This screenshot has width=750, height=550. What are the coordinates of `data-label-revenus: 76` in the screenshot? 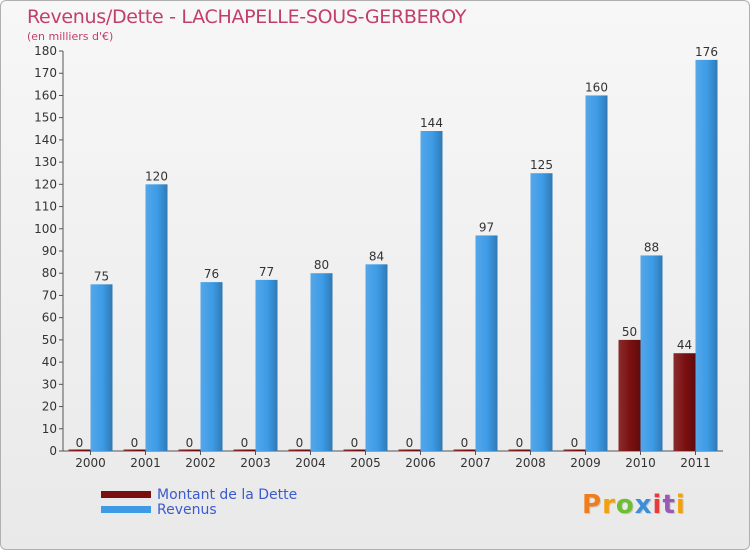 It's located at (211, 274).